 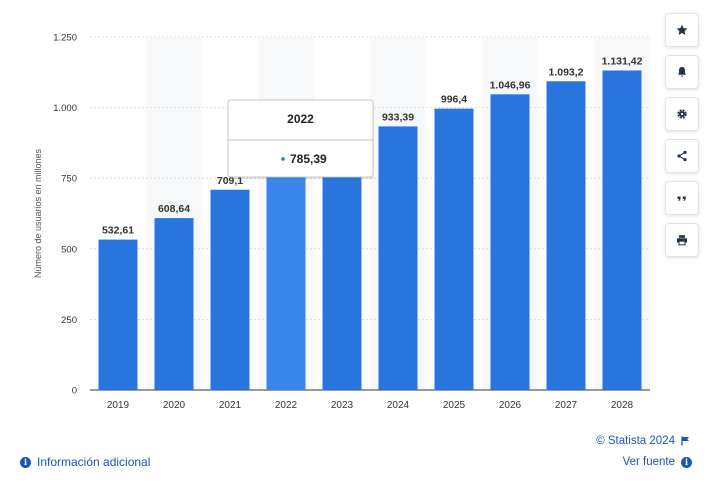 What do you see at coordinates (69, 320) in the screenshot?
I see `y-tick-label: 250` at bounding box center [69, 320].